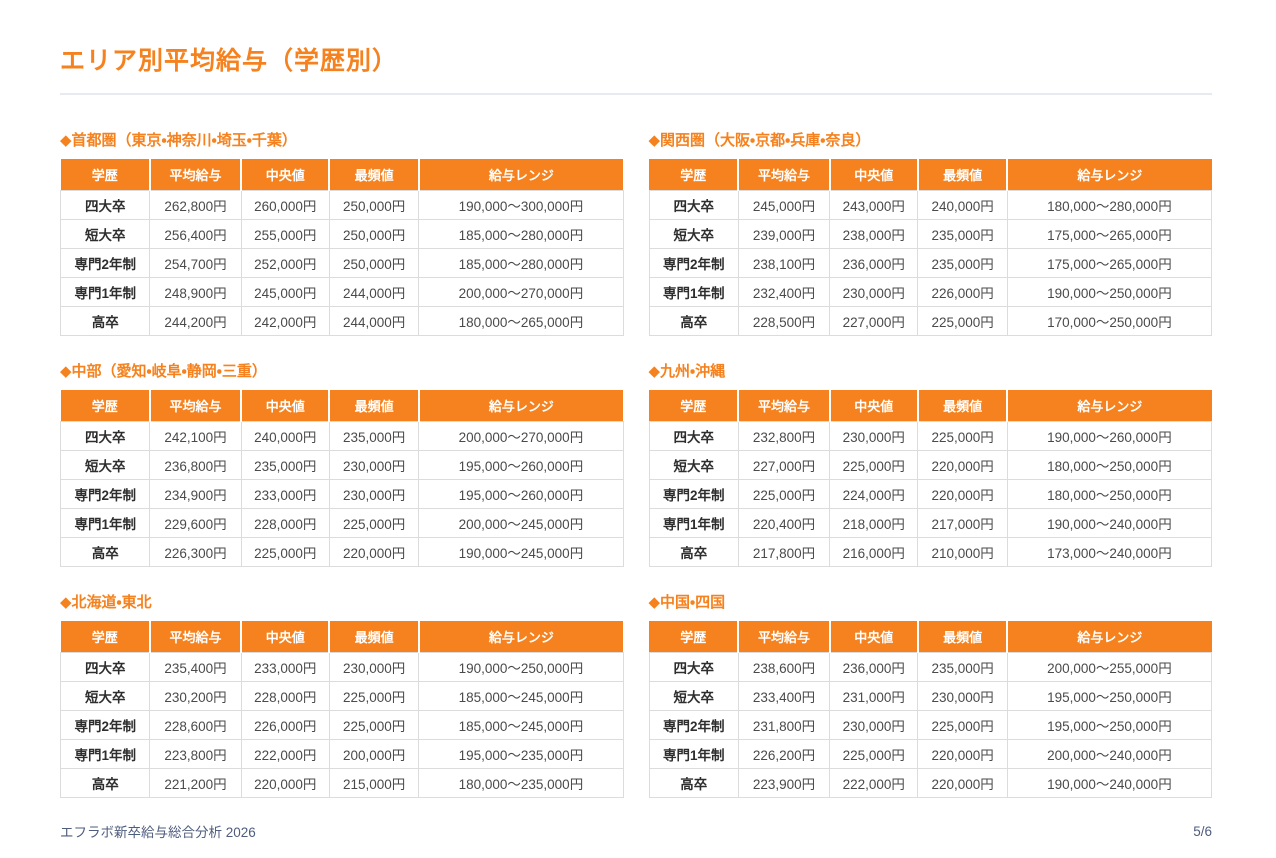 Image resolution: width=1276 pixels, height=858 pixels. What do you see at coordinates (521, 523) in the screenshot?
I see `value-cell: 200,000〜245,000円` at bounding box center [521, 523].